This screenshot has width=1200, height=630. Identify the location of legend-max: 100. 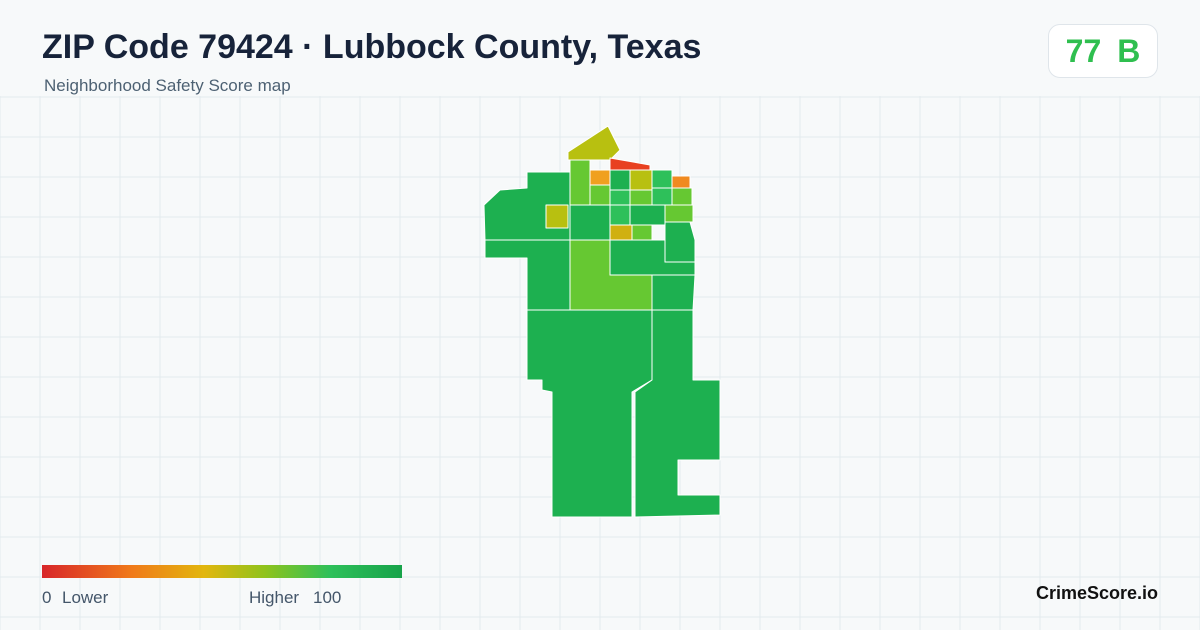
(327, 597).